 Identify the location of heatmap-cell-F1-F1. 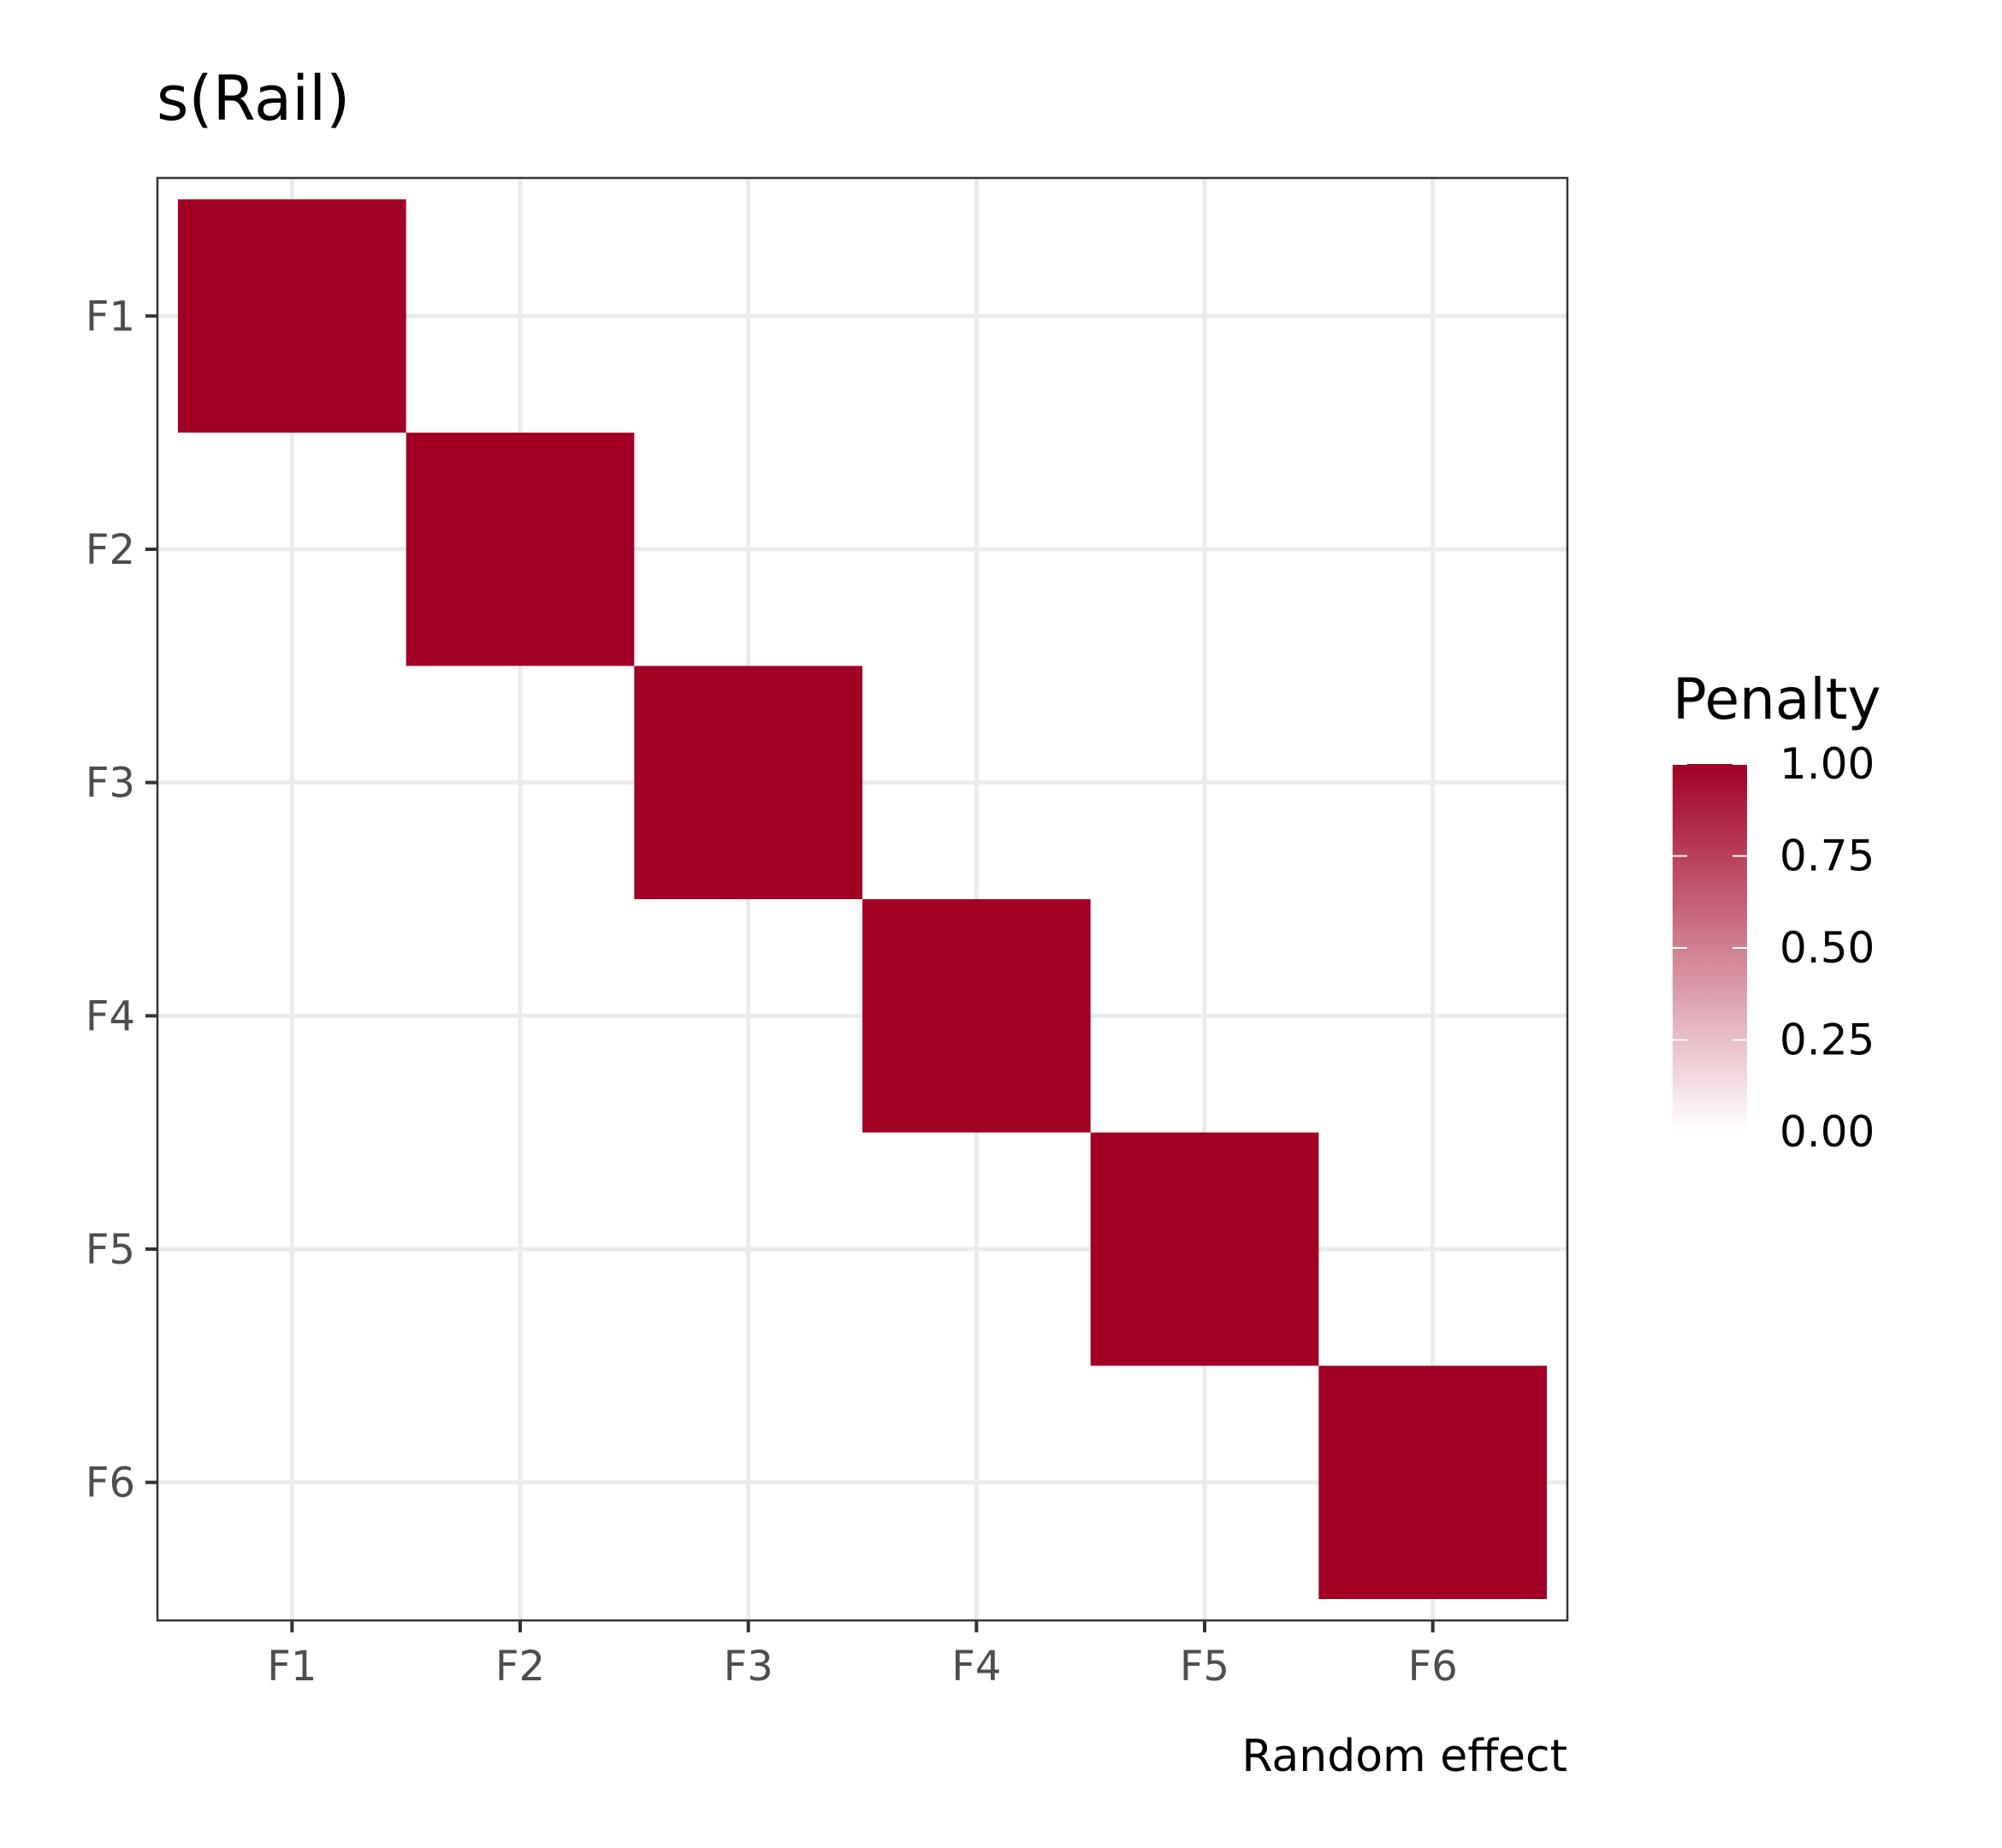
(292, 316).